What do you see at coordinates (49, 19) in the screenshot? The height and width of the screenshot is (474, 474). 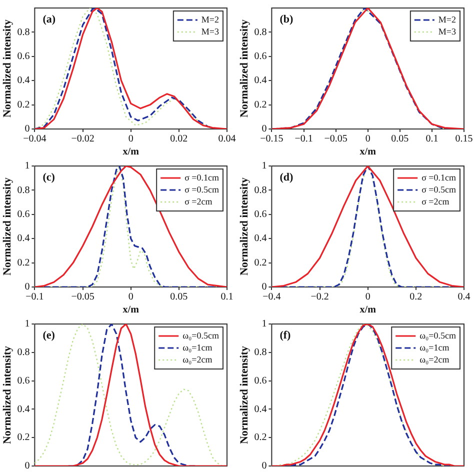 I see `annotation: (a)` at bounding box center [49, 19].